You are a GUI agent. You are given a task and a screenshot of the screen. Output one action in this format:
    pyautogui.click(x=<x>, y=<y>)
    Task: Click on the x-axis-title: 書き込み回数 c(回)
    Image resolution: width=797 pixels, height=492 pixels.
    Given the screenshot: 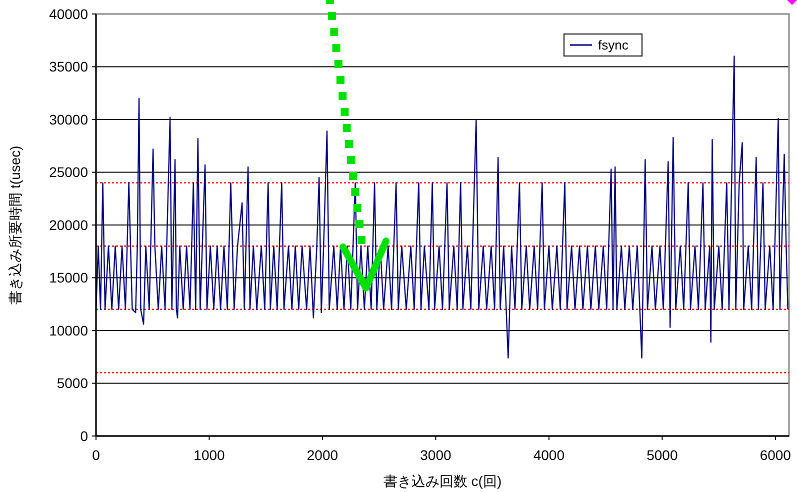 What is the action you would take?
    pyautogui.click(x=442, y=481)
    